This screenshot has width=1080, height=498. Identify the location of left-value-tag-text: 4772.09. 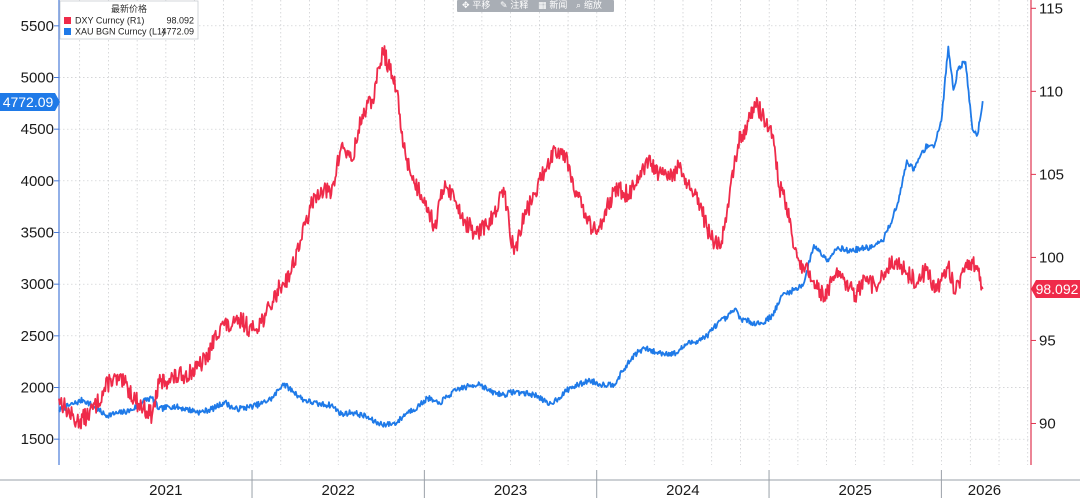
(28, 102).